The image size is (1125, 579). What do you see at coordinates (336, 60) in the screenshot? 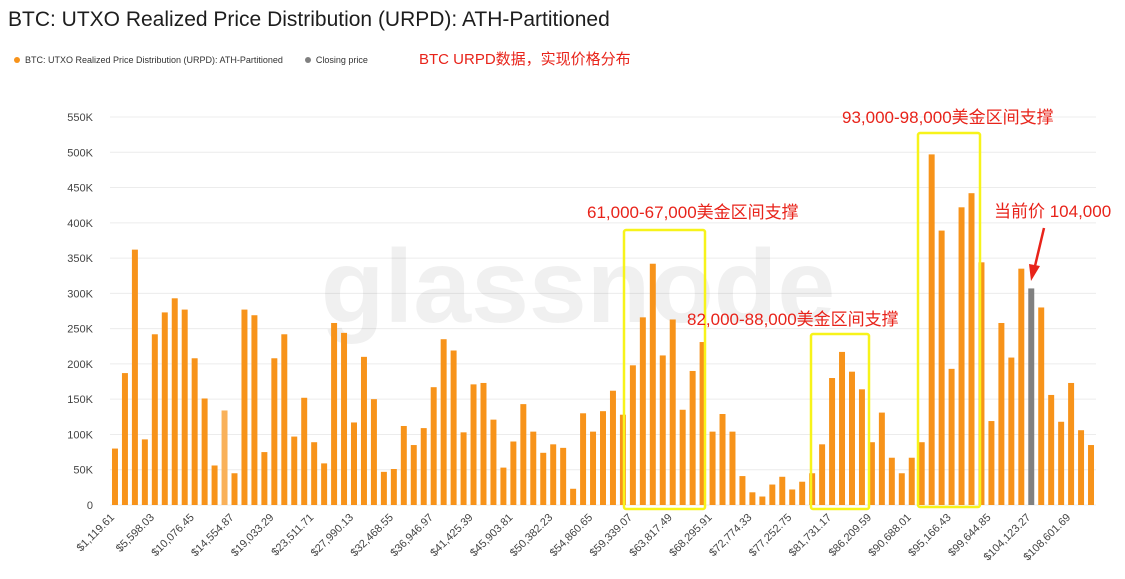
I see `legend-item-closing-price: Closing price` at bounding box center [336, 60].